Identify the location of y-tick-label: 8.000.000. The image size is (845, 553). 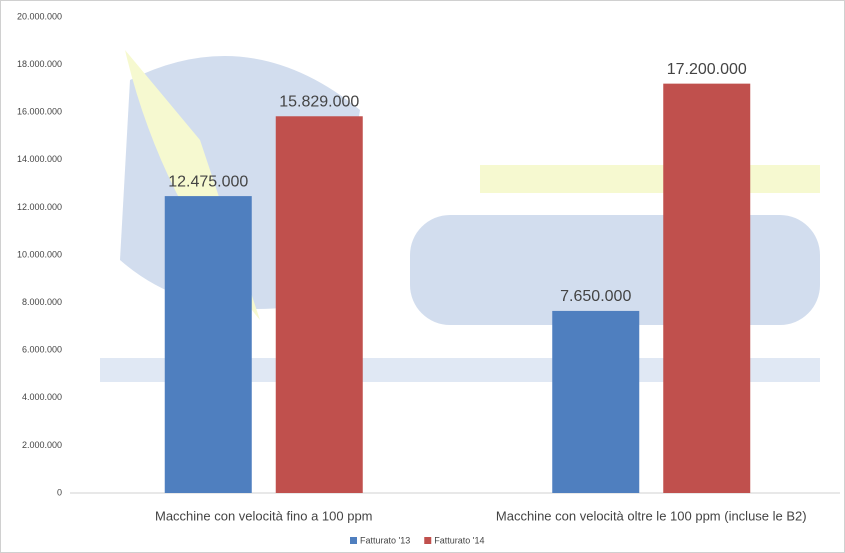
(42, 302).